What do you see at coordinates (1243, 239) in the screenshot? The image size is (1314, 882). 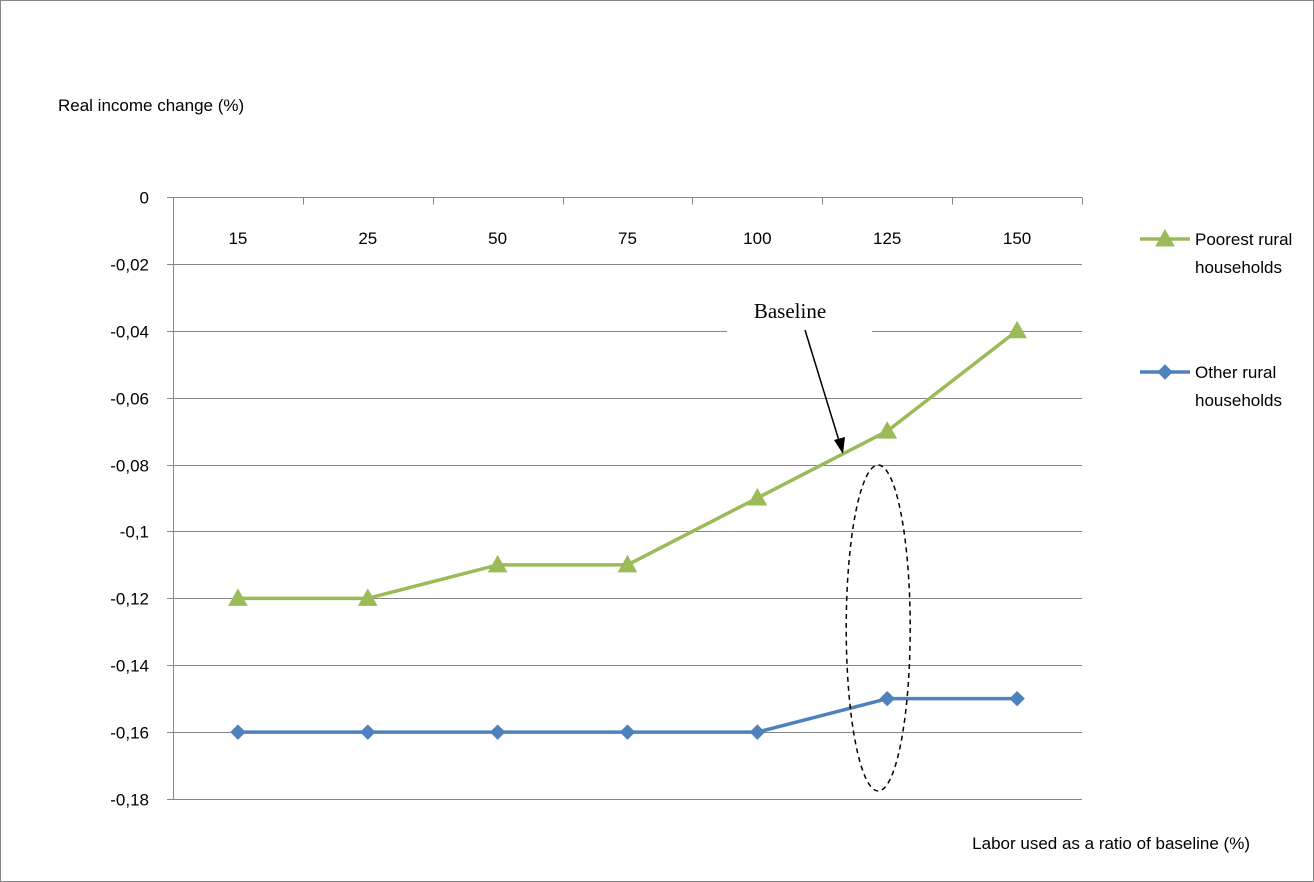 I see `legend-label: Poorest rural` at bounding box center [1243, 239].